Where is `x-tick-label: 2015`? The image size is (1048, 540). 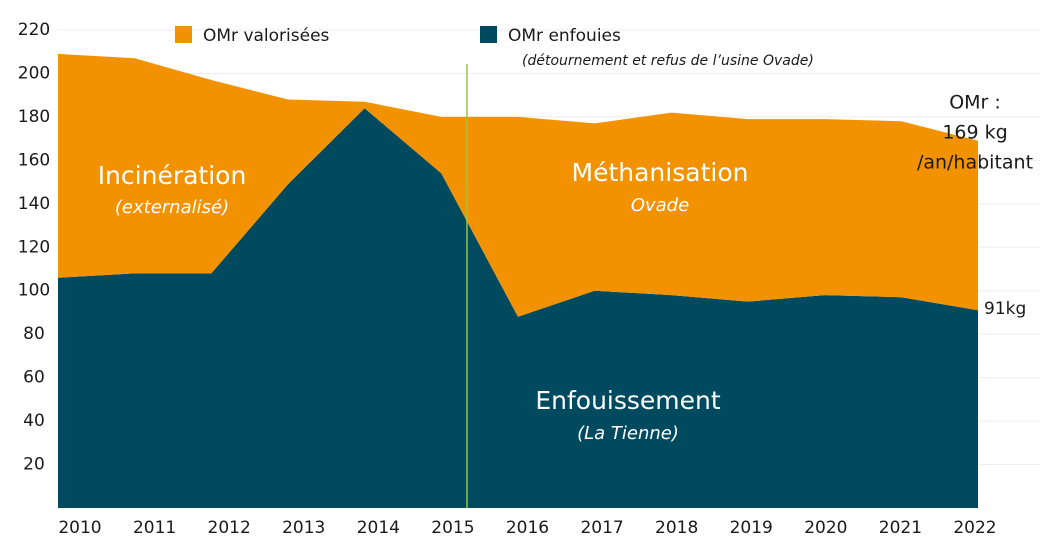
x-tick-label: 2015 is located at coordinates (452, 528).